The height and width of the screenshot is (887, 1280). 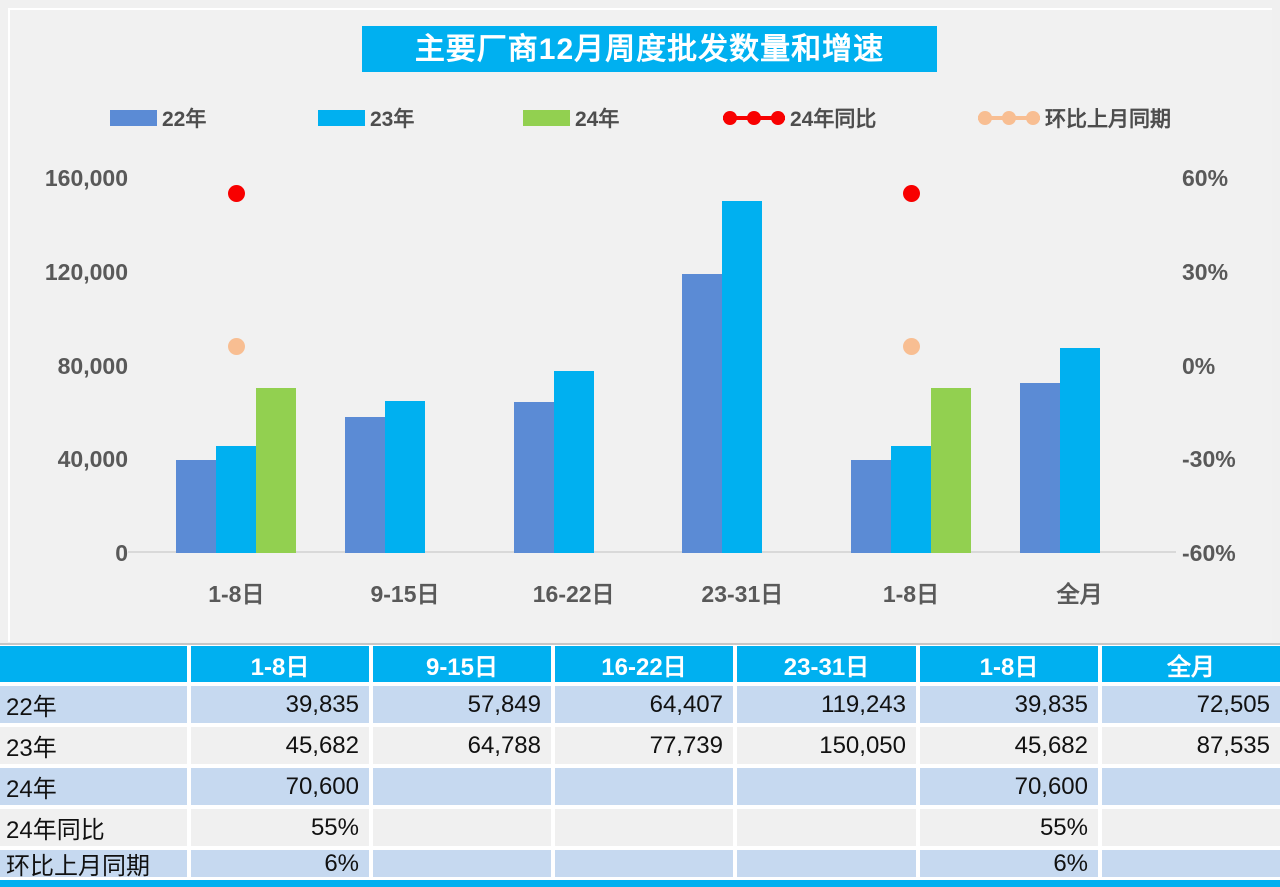 I want to click on bar-group-9-15日, so click(x=405, y=477).